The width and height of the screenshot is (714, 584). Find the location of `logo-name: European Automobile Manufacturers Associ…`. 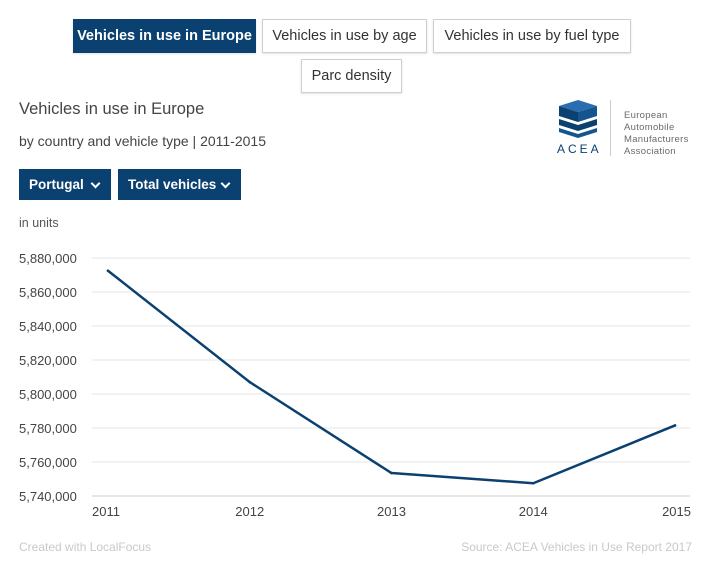

logo-name: European Automobile Manufacturers Associ… is located at coordinates (656, 134).